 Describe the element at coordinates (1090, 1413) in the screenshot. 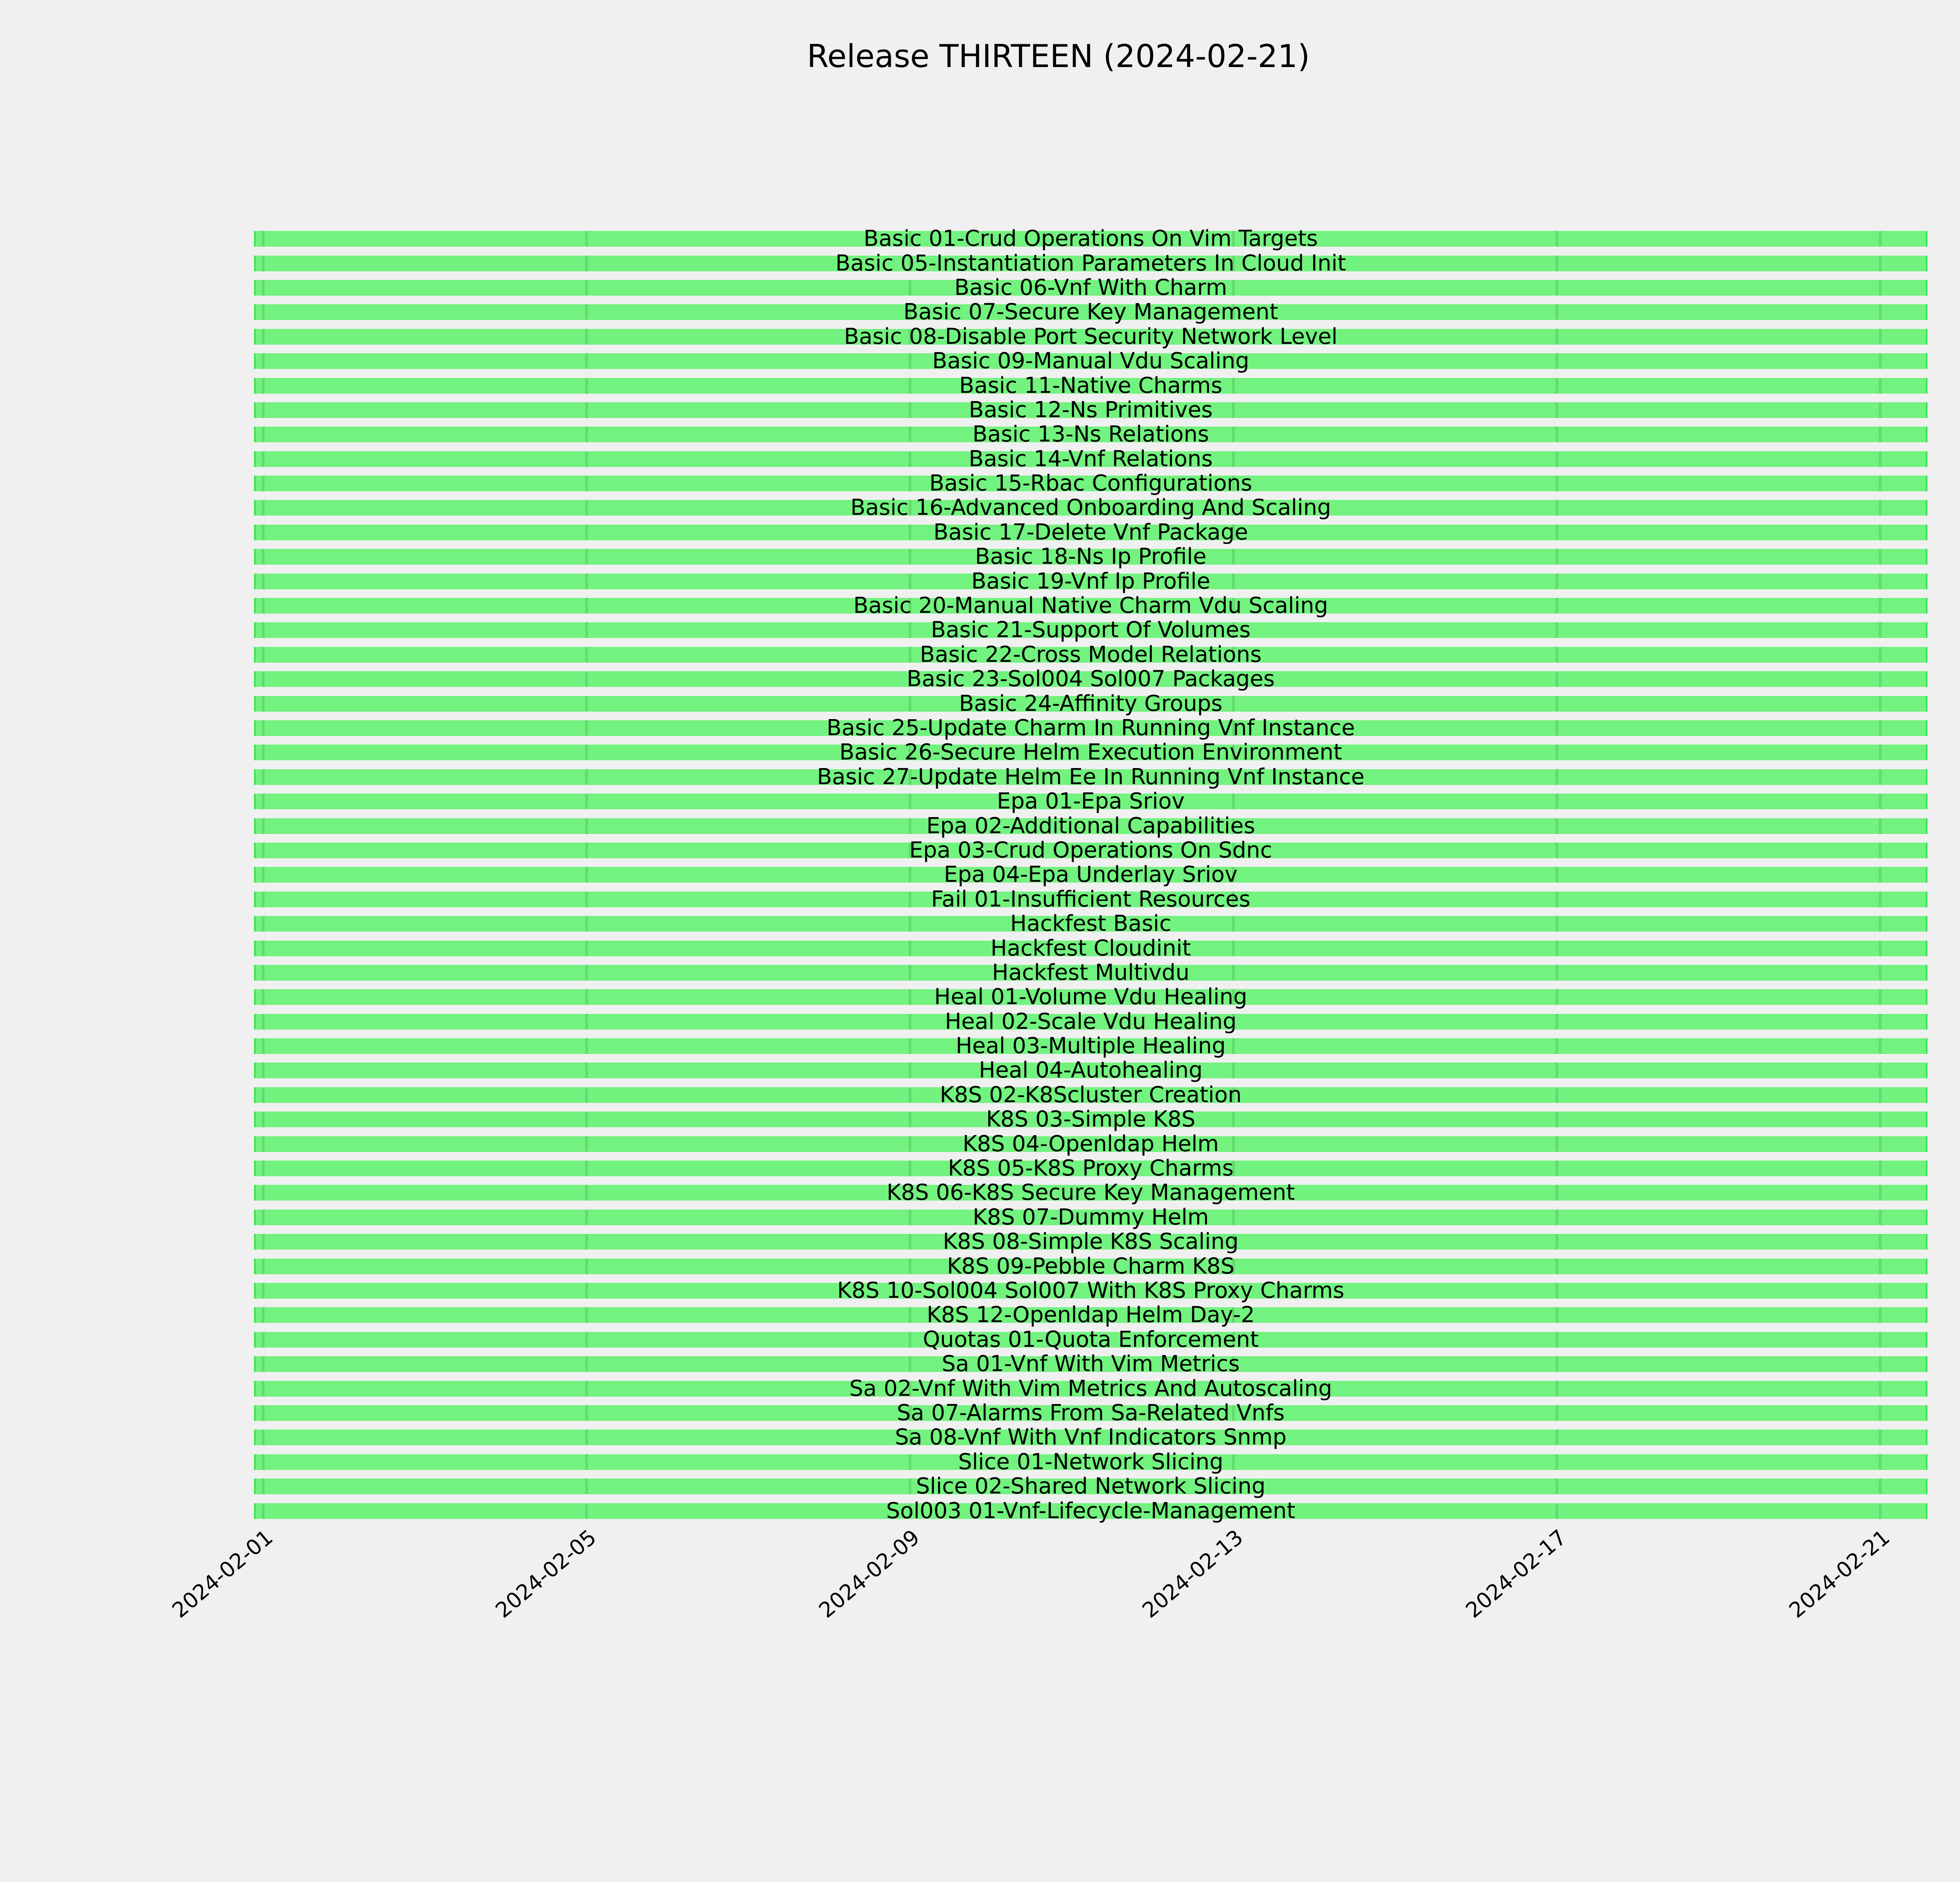

I see `task-bar: Sa 07-Alarms From Sa-Related Vnfs` at that location.